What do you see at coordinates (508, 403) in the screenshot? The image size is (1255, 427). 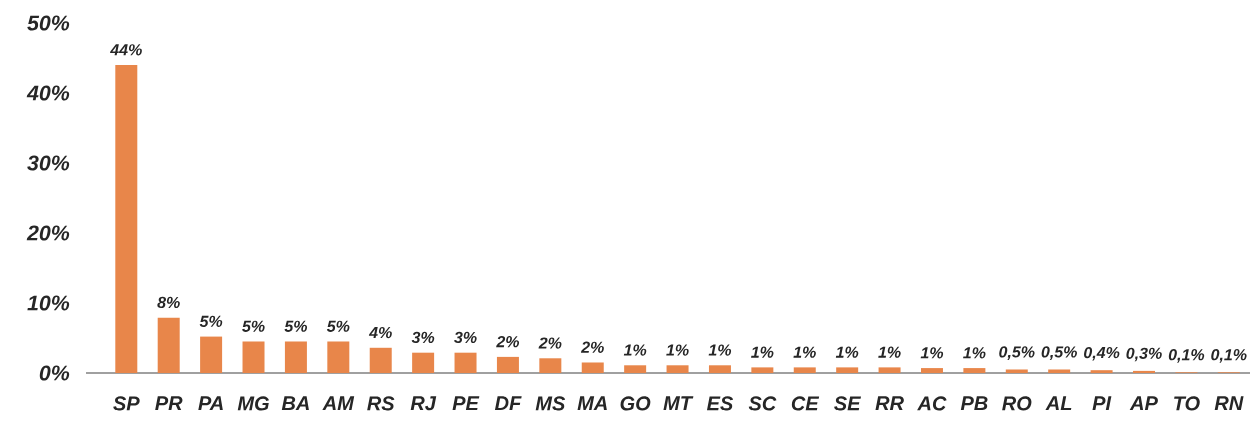 I see `x-tick-label: DF` at bounding box center [508, 403].